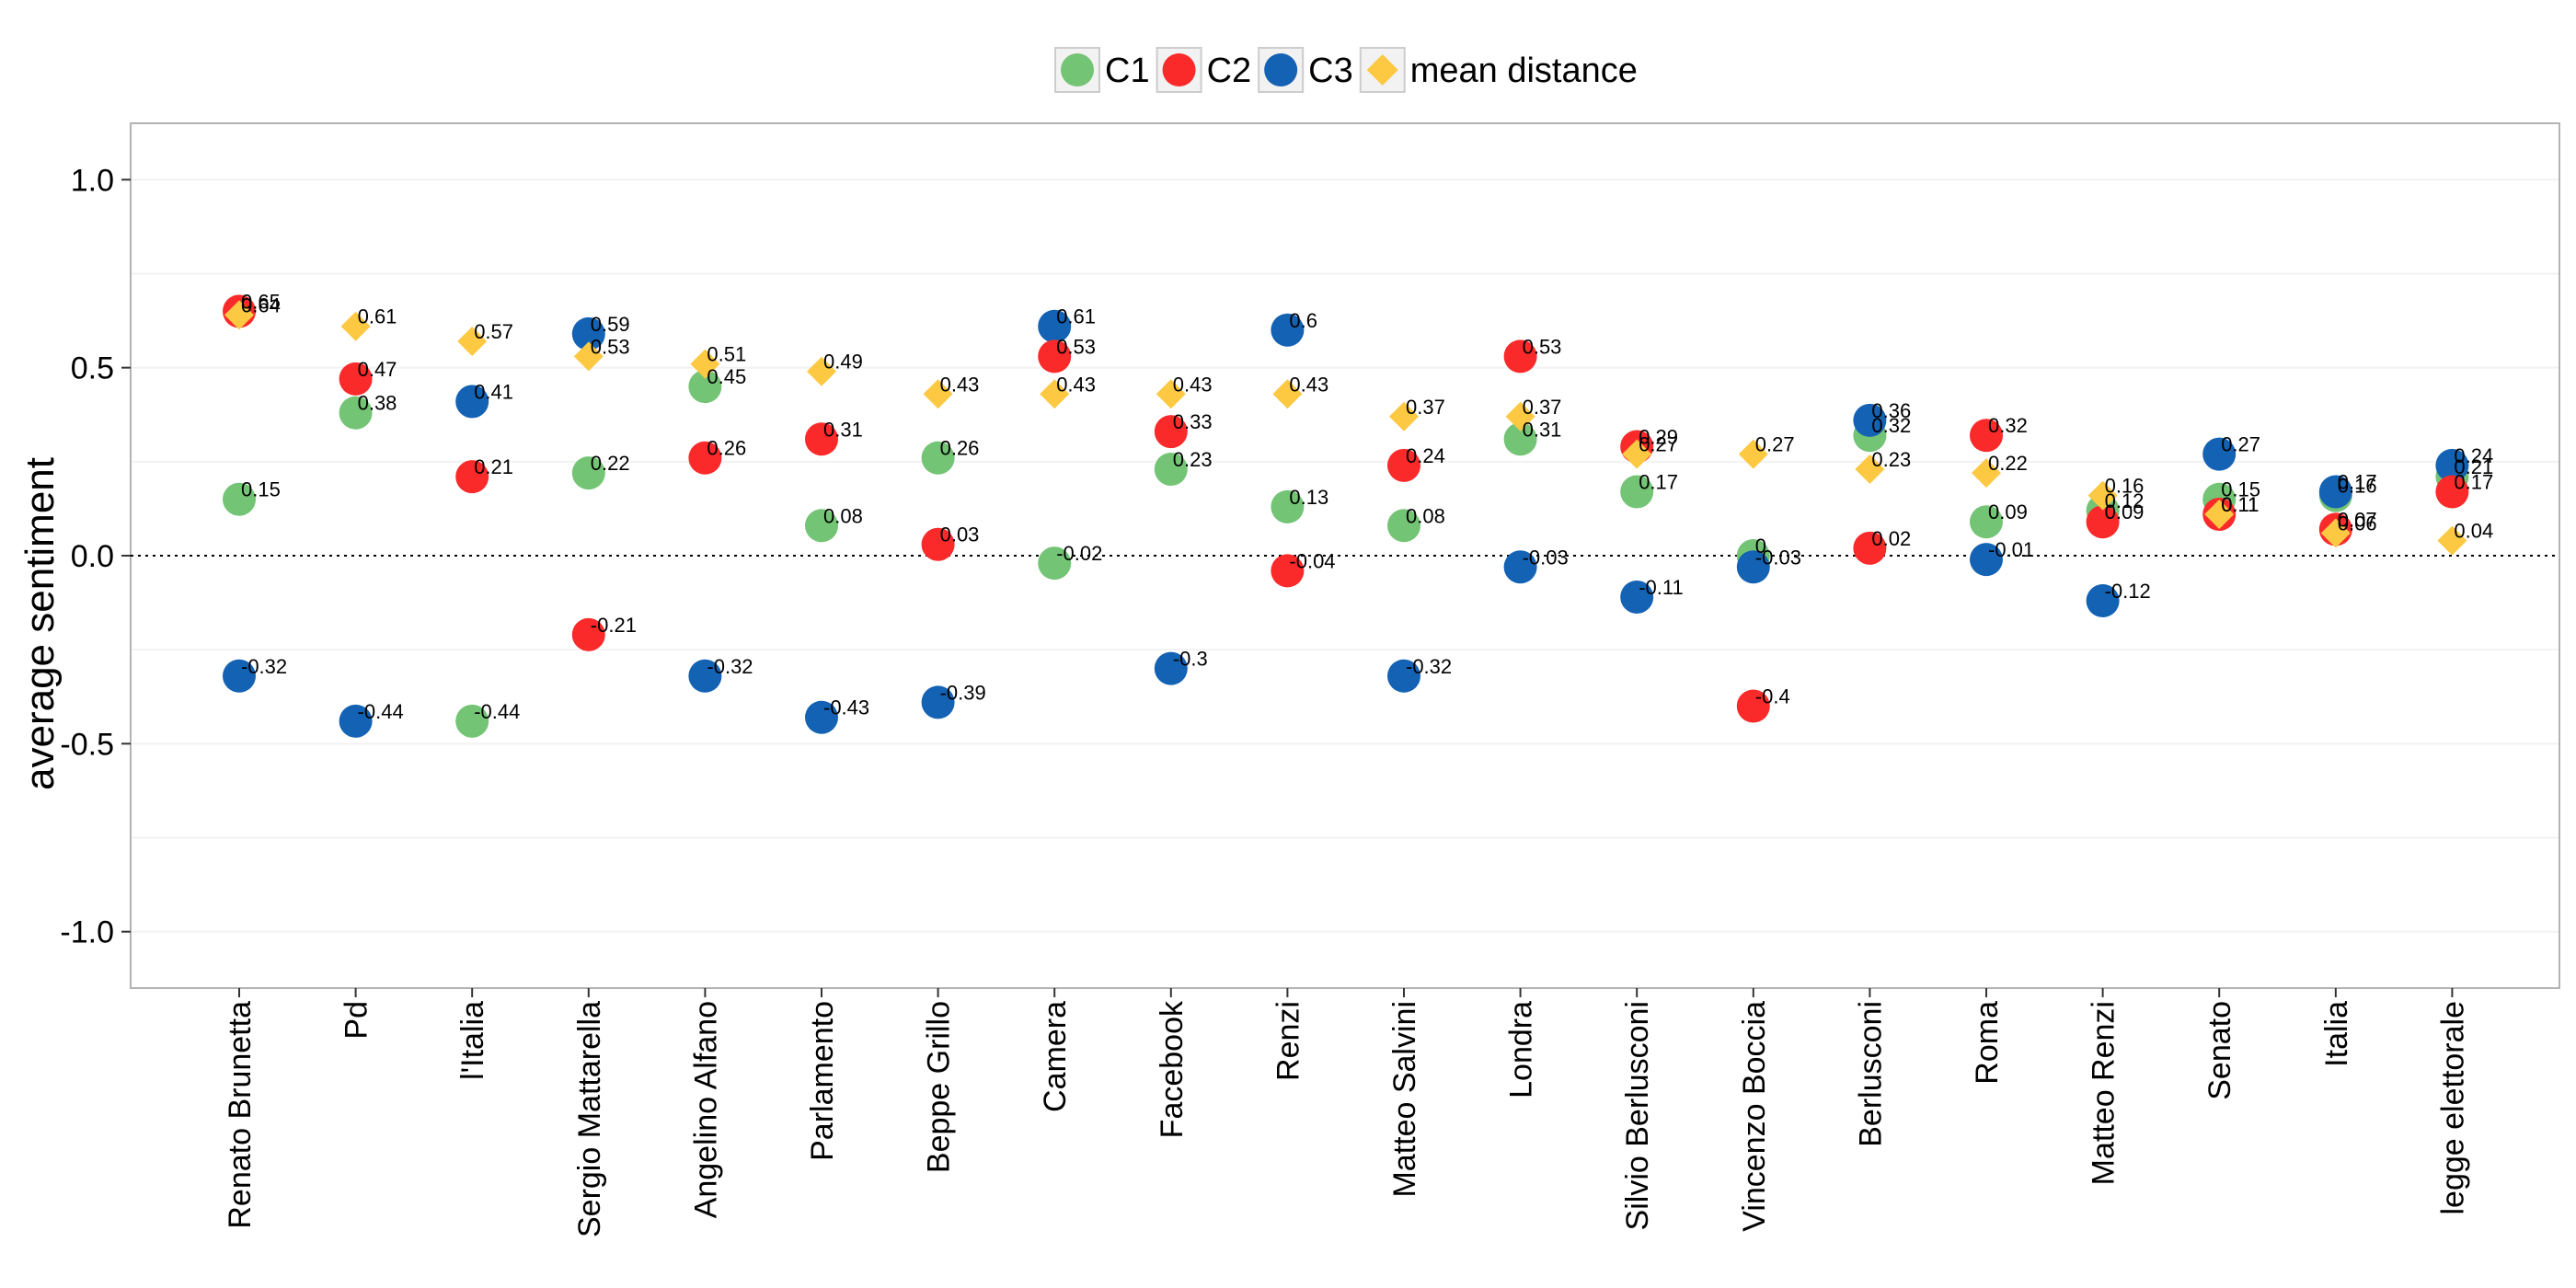 Image resolution: width=2576 pixels, height=1288 pixels. Describe the element at coordinates (87, 744) in the screenshot. I see `y-tick-label: -0.5` at that location.